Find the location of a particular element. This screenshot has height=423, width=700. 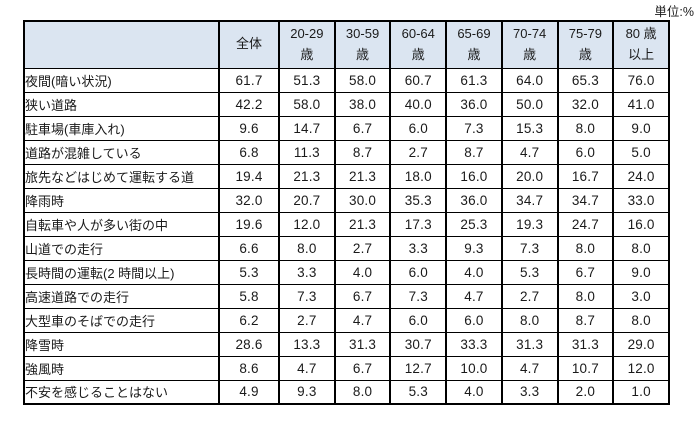

value-cell: 33.3 is located at coordinates (474, 344).